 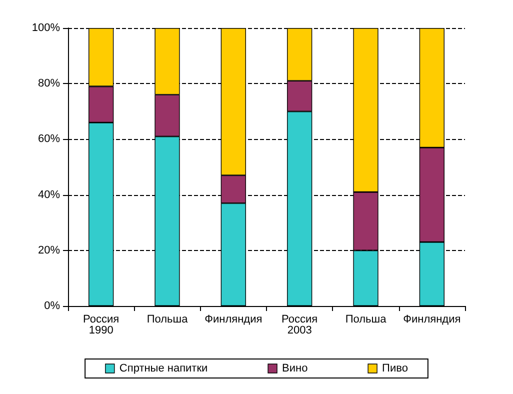 What do you see at coordinates (49, 84) in the screenshot?
I see `y-tick-label: 80%` at bounding box center [49, 84].